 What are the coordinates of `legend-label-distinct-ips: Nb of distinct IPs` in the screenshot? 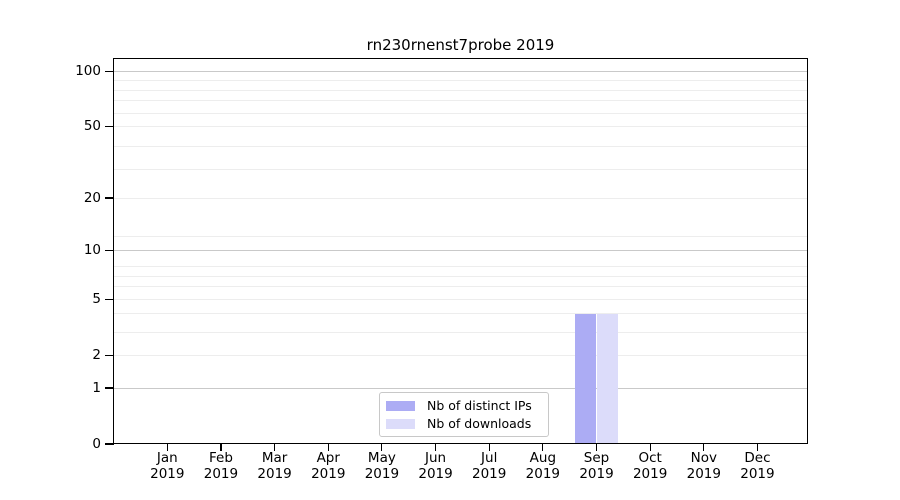 It's located at (479, 405).